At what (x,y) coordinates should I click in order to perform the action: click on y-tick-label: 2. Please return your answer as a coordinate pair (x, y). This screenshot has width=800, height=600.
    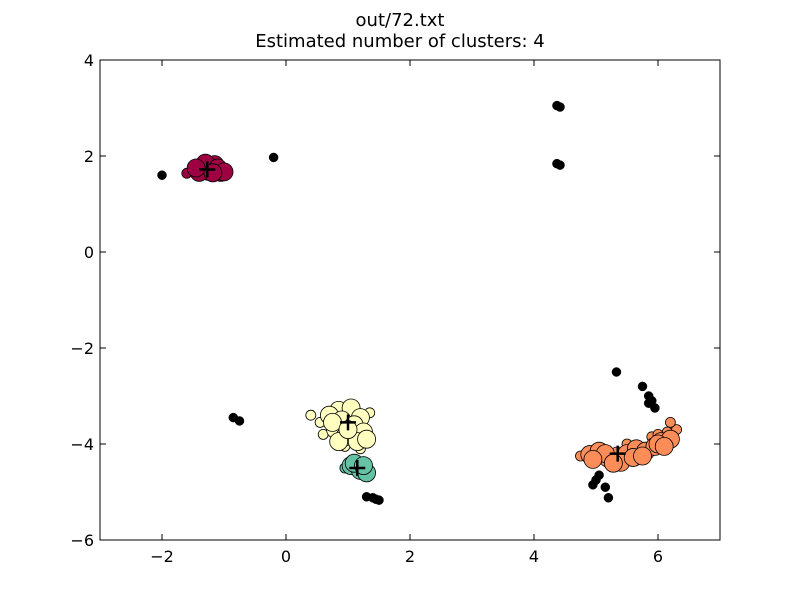
    Looking at the image, I should click on (89, 156).